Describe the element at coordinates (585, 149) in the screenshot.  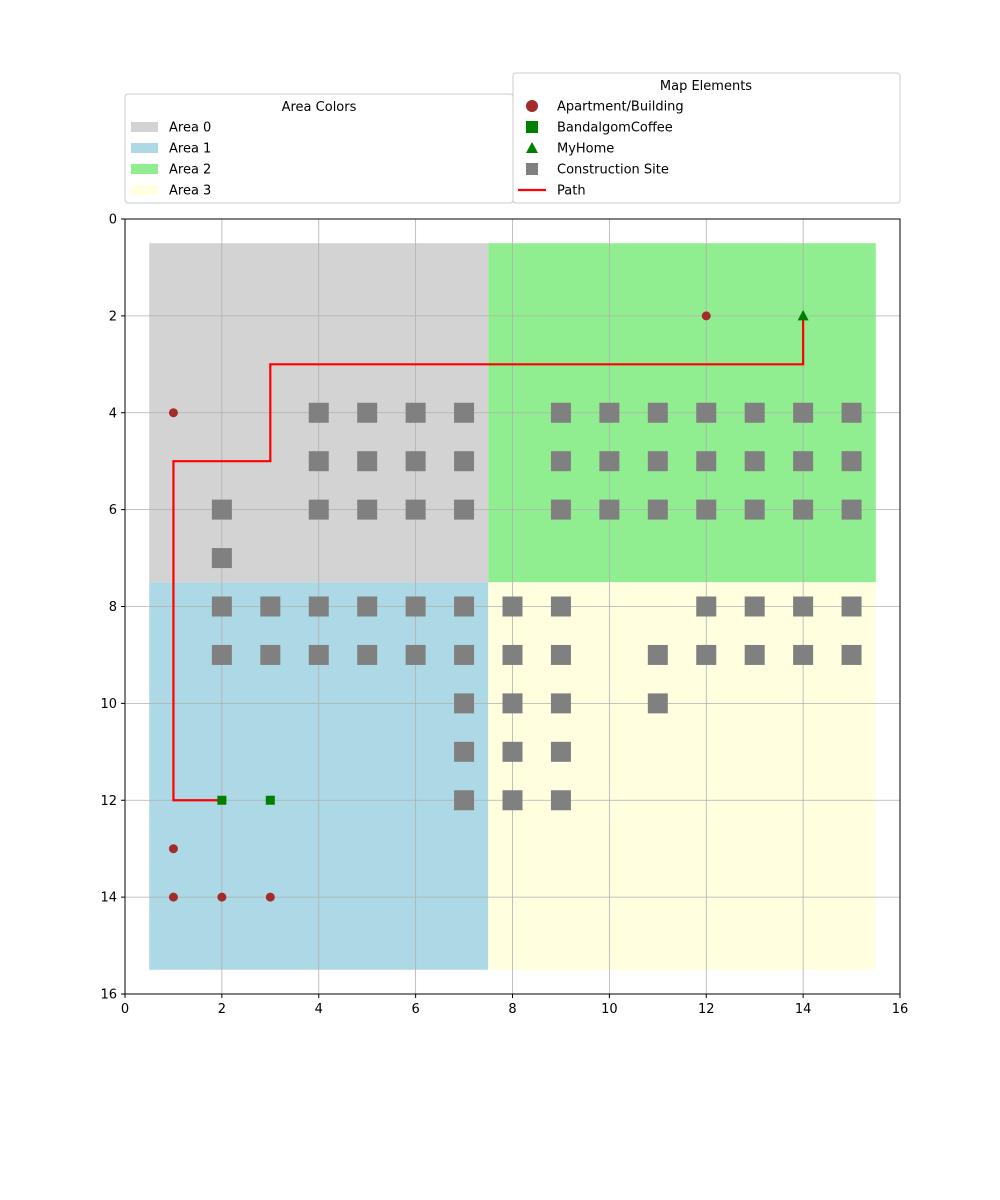
I see `legend-element-label: MyHome` at that location.